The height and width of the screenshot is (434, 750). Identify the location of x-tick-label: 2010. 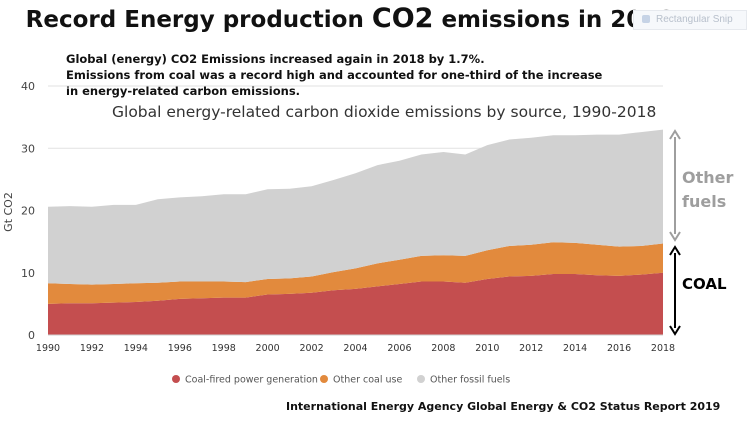
(487, 348).